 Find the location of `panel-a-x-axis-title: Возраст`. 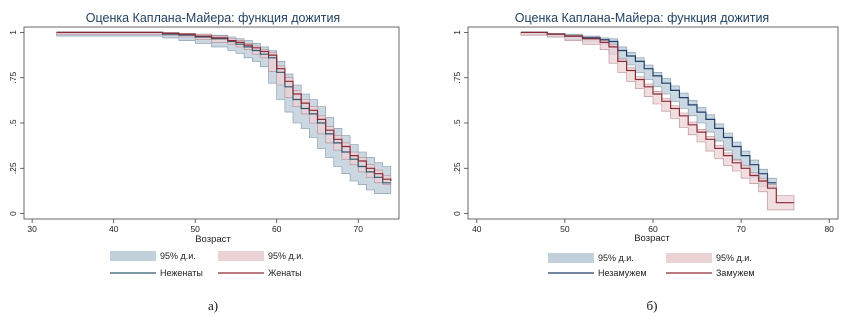

panel-a-x-axis-title: Возраст is located at coordinates (213, 239).